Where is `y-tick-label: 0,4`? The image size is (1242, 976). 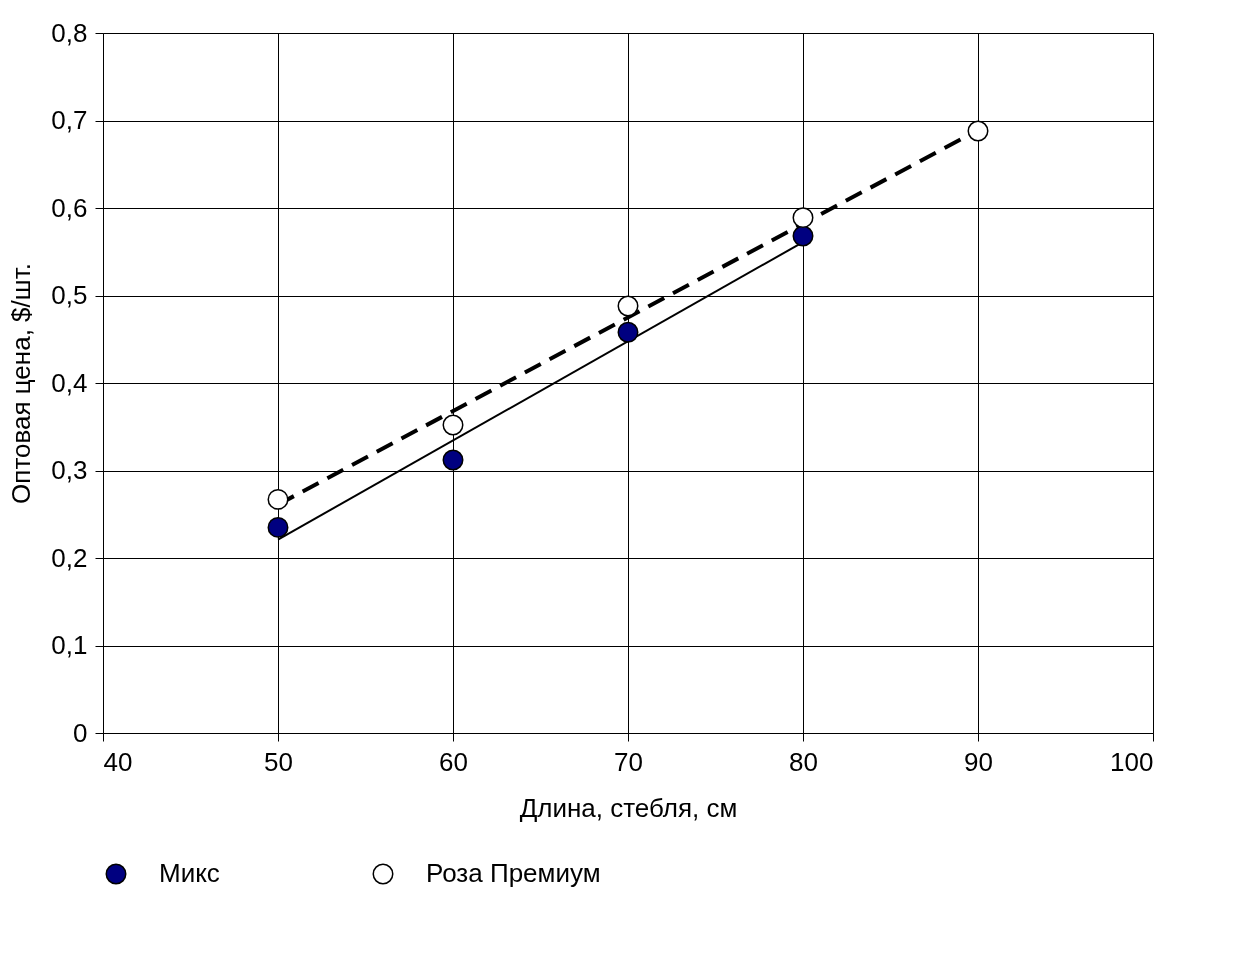
y-tick-label: 0,4 is located at coordinates (69, 382).